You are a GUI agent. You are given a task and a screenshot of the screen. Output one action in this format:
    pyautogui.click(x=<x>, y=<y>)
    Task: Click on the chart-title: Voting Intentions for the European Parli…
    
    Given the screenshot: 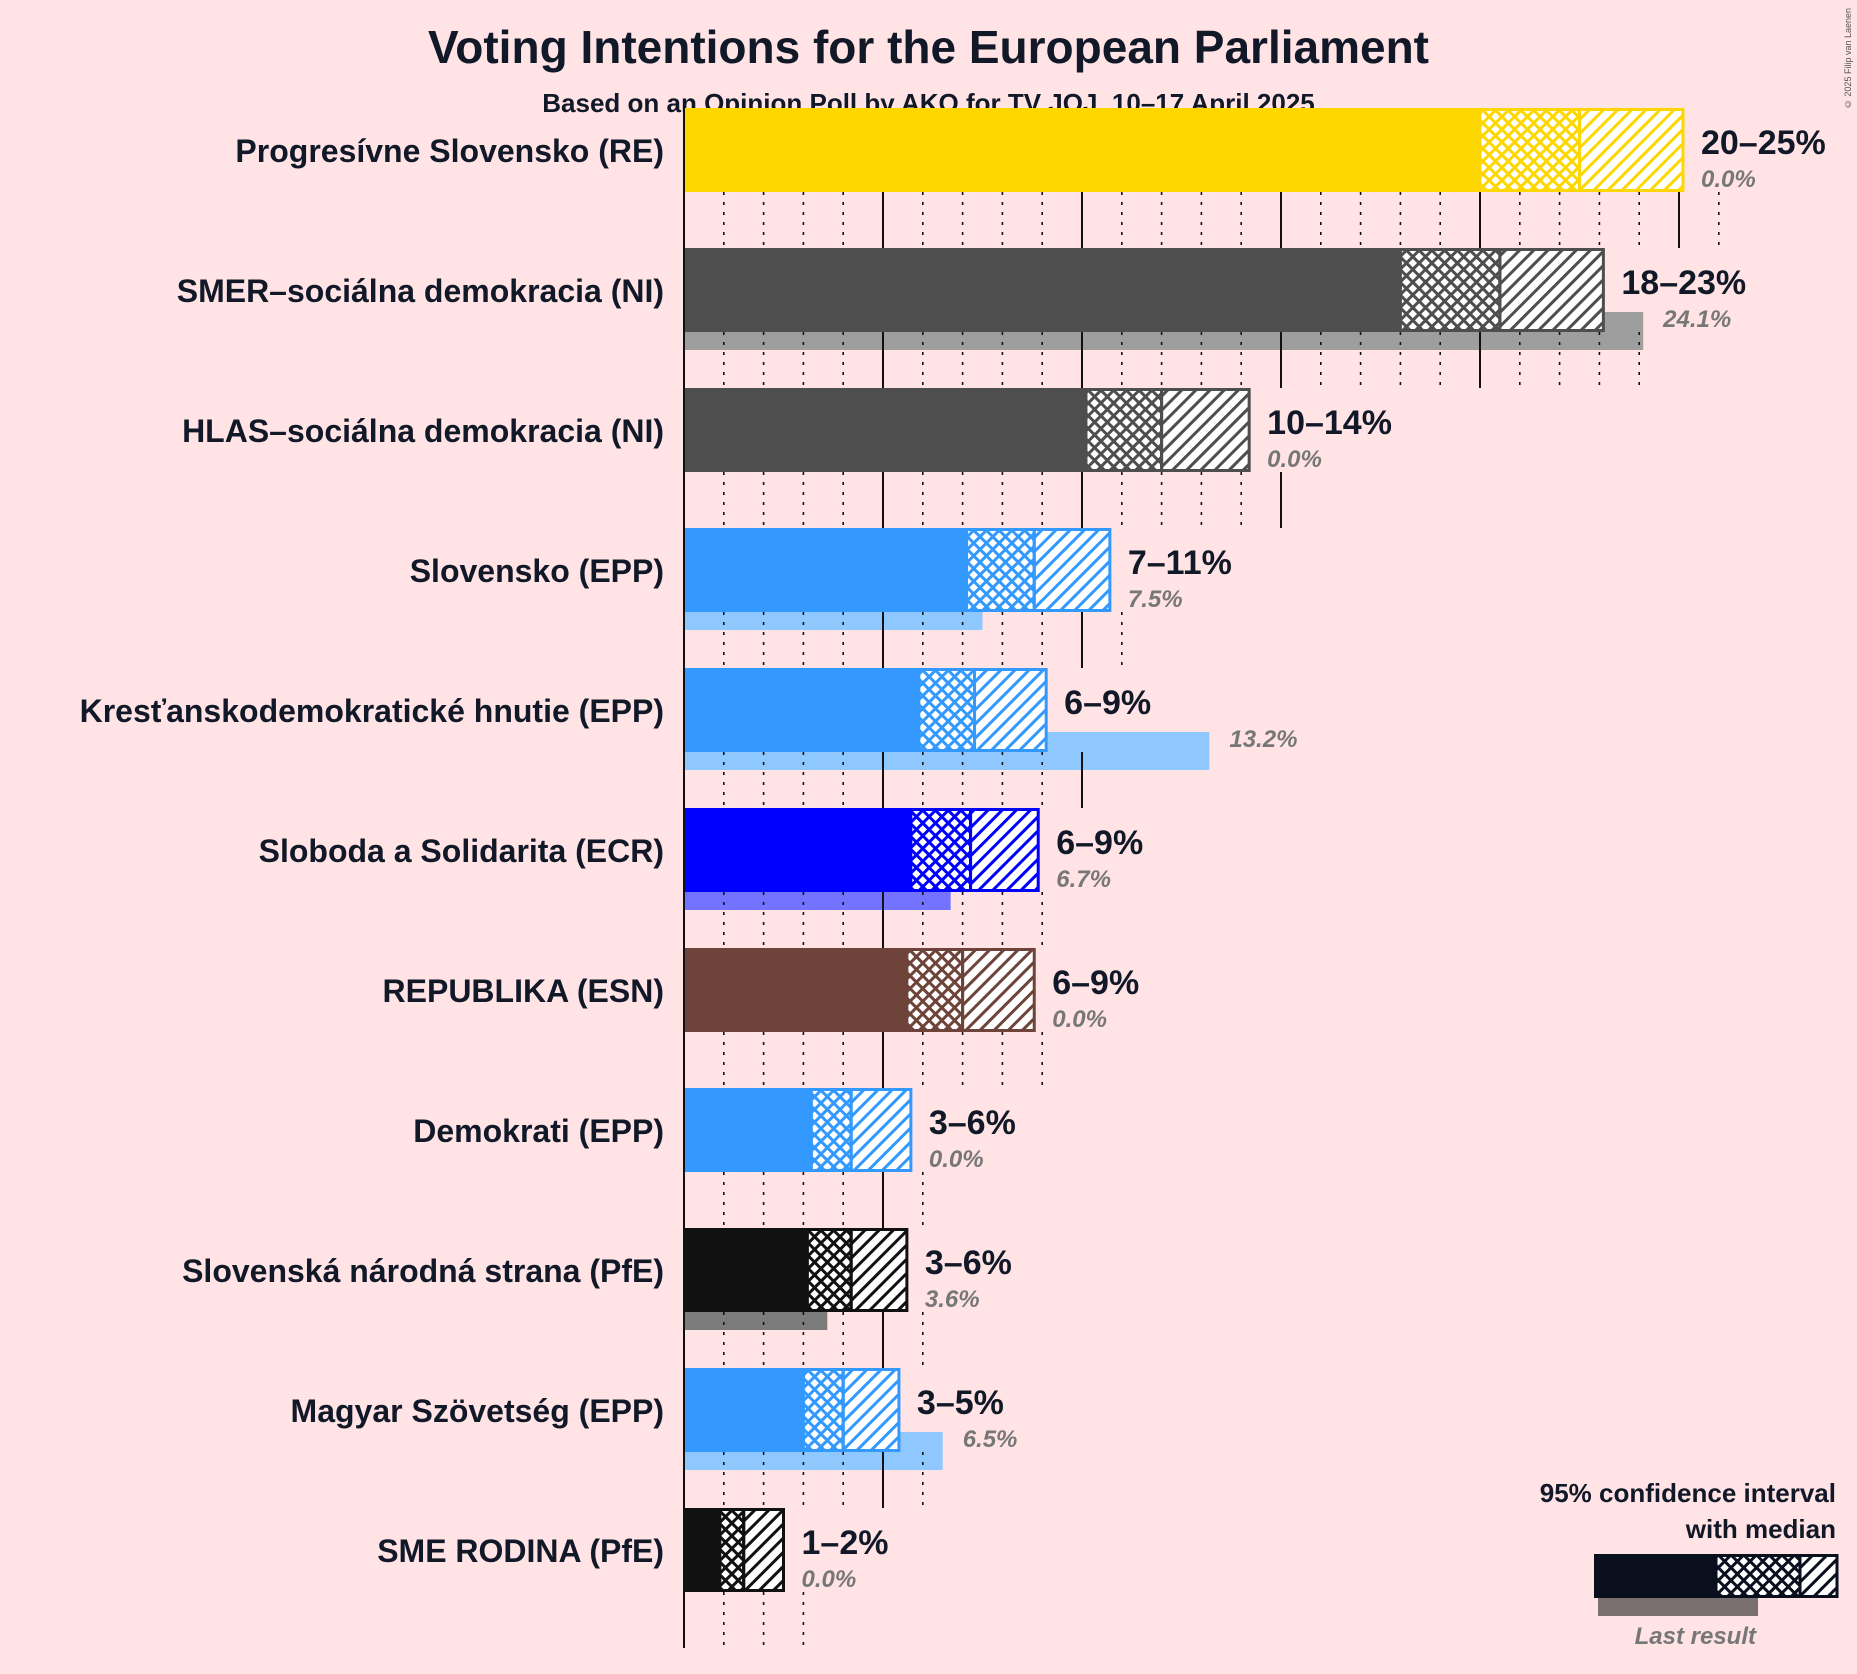 What is the action you would take?
    pyautogui.click(x=928, y=47)
    